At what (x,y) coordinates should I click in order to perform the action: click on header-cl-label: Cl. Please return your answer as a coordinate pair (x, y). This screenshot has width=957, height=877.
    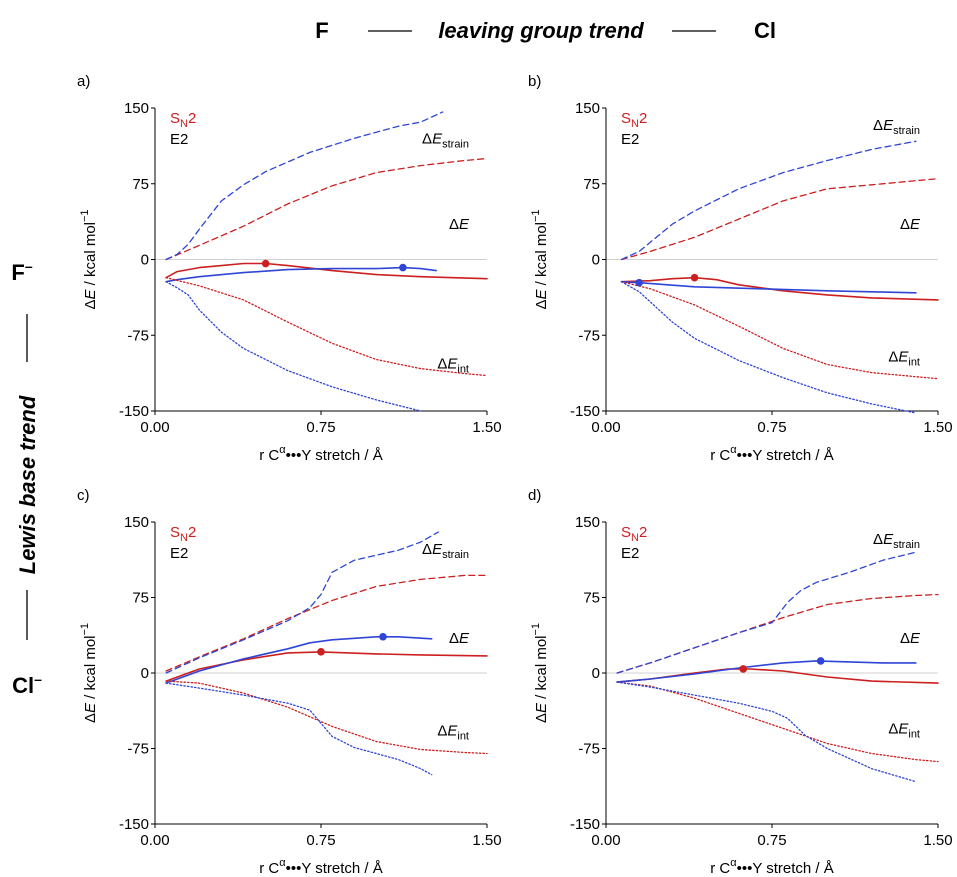
    Looking at the image, I should click on (765, 30).